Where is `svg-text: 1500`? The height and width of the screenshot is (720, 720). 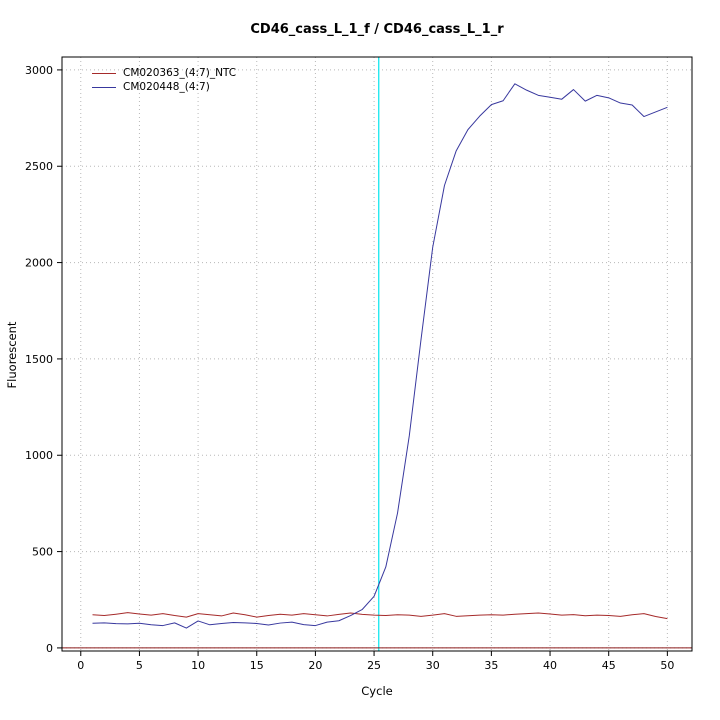 svg-text: 1500 is located at coordinates (39, 359).